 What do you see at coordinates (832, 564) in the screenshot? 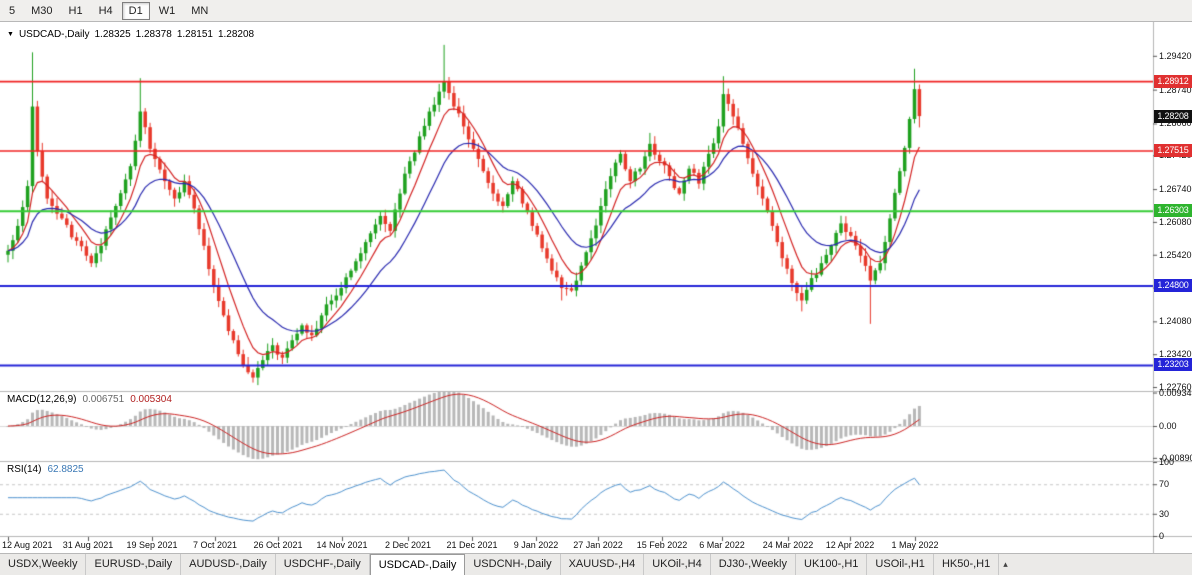
I see `symbol-tab-uk100-h1: UK100-,H1` at bounding box center [832, 564].